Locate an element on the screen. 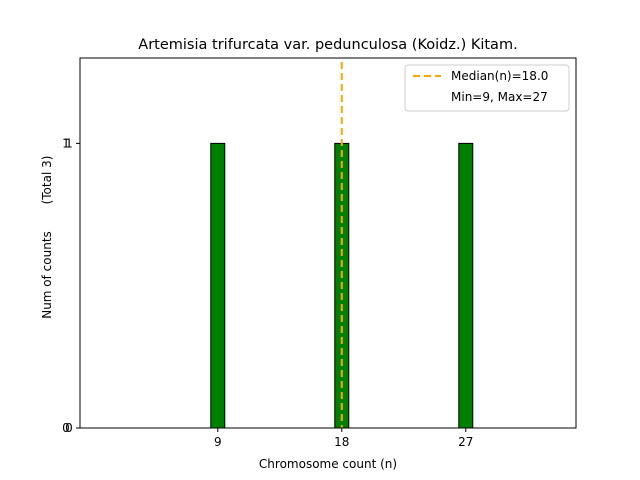 The height and width of the screenshot is (480, 640). x-axis-label: Chromosome count (n) is located at coordinates (328, 464).